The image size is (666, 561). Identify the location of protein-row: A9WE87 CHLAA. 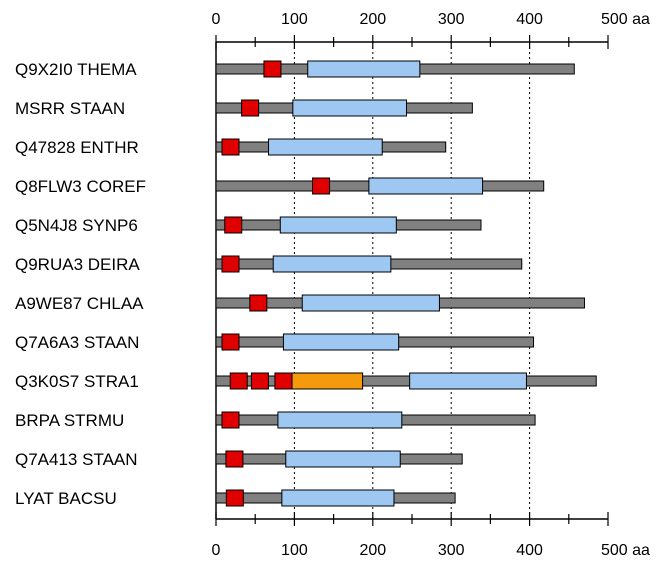
(300, 303).